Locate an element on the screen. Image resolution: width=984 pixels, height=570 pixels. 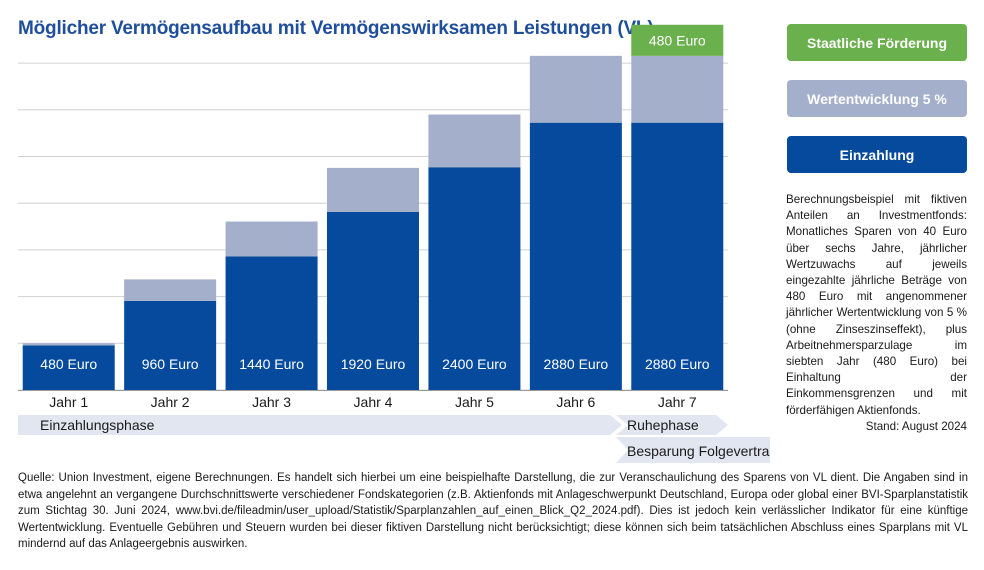
x-tick-label: Jahr 4 is located at coordinates (373, 402).